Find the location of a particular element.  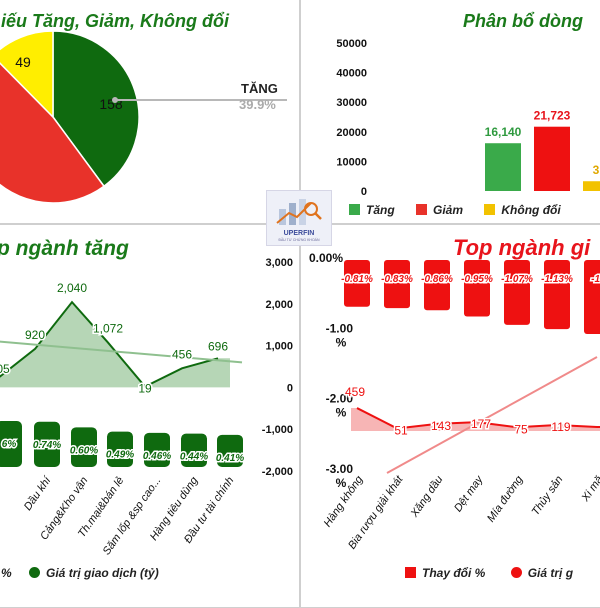

pct-bar-label: 0.60% is located at coordinates (84, 450).